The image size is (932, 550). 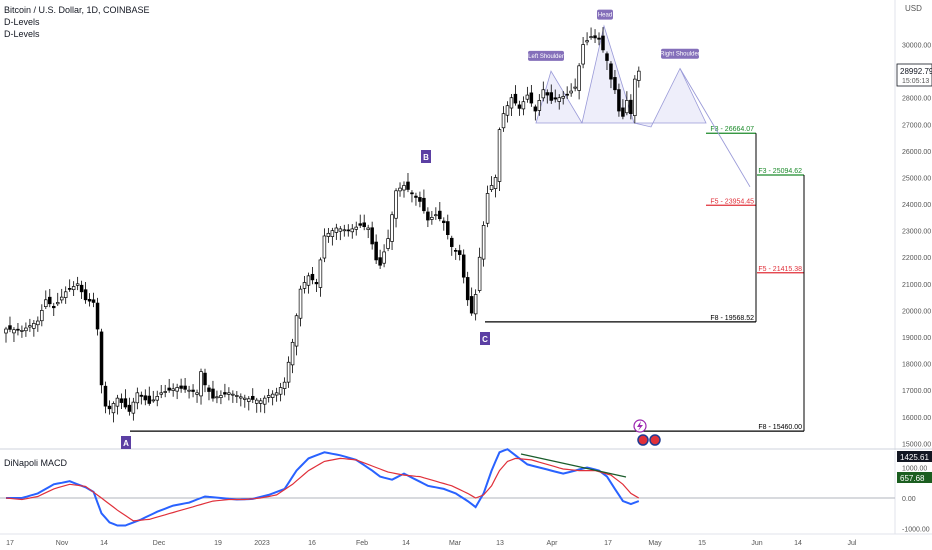 What do you see at coordinates (605, 14) in the screenshot?
I see `head-label-bg` at bounding box center [605, 14].